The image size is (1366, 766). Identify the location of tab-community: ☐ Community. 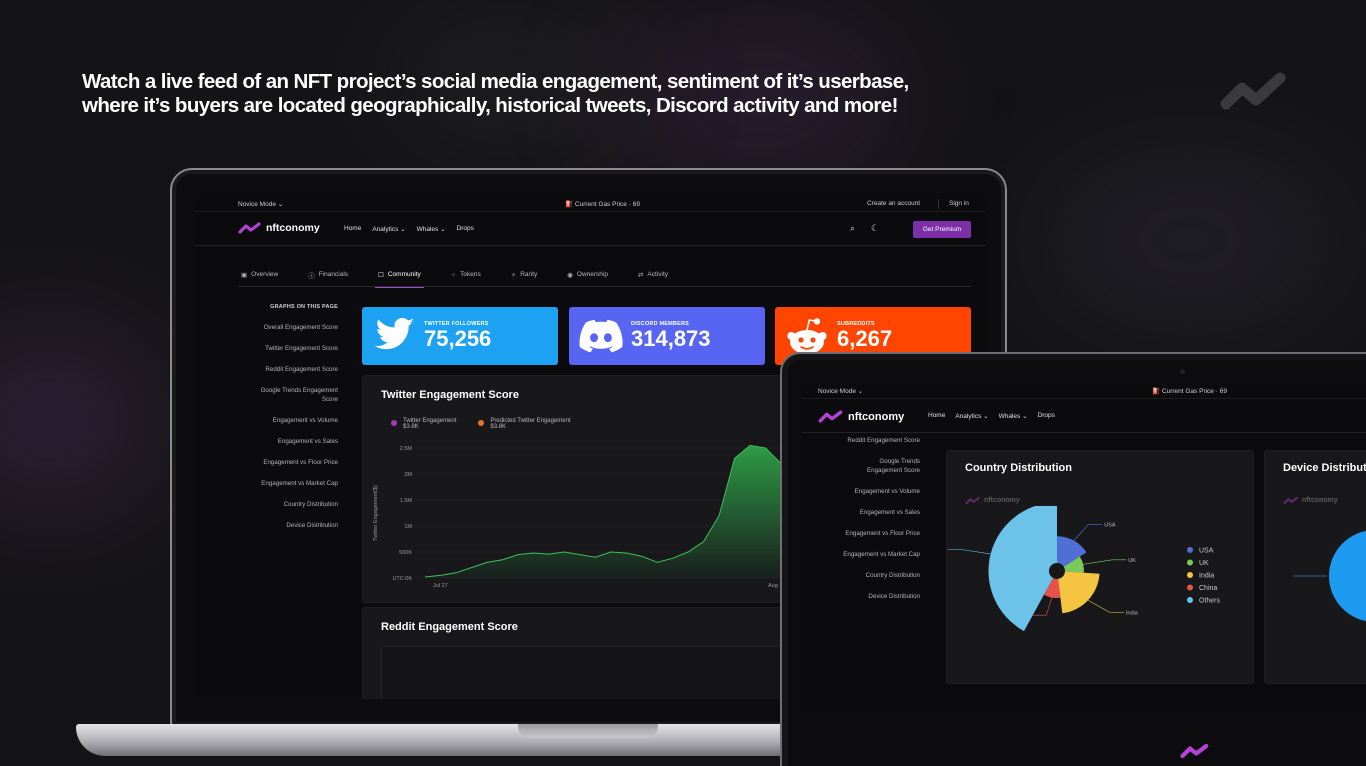
(399, 275).